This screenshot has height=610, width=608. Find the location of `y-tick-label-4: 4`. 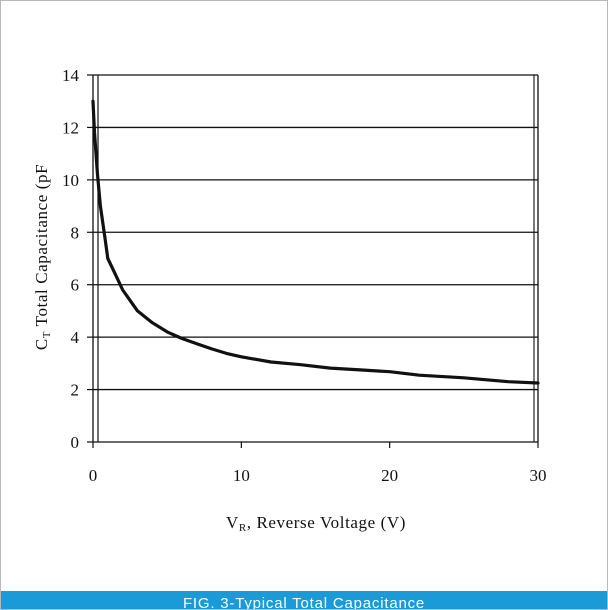

y-tick-label-4: 4 is located at coordinates (75, 337).